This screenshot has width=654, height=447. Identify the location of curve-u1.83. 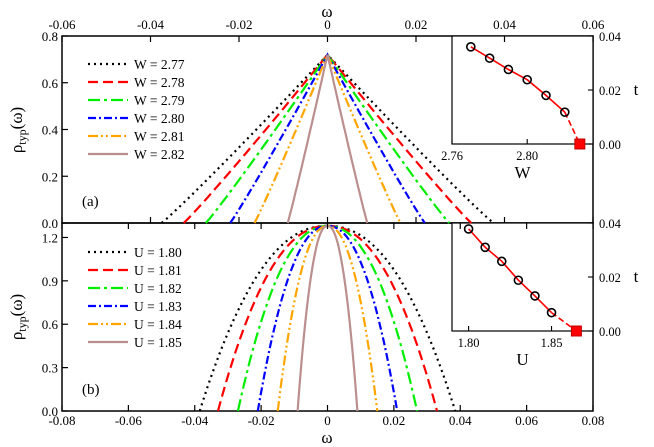
(327, 318).